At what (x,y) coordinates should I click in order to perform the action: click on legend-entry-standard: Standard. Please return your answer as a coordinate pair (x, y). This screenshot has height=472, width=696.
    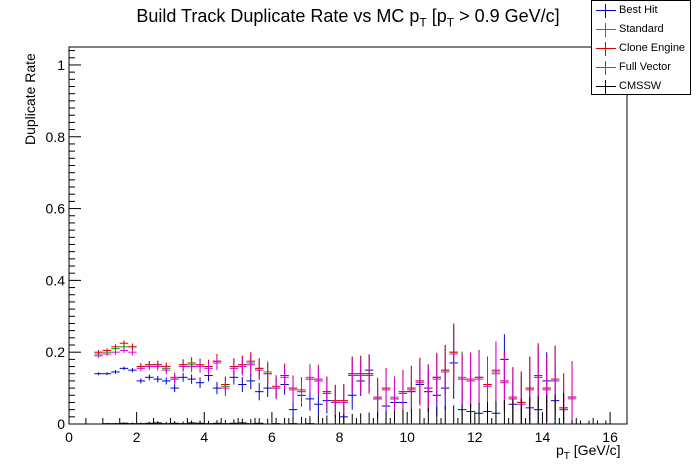
    Looking at the image, I should click on (641, 29).